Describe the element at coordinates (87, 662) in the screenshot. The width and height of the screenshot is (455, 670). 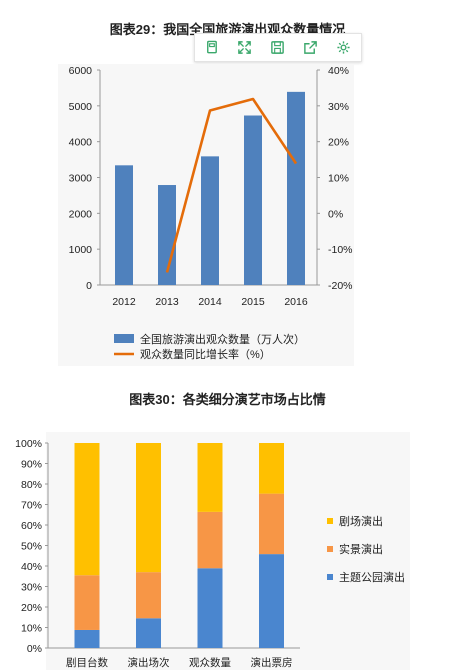
I see `x-tick-label: 剧目台数` at that location.